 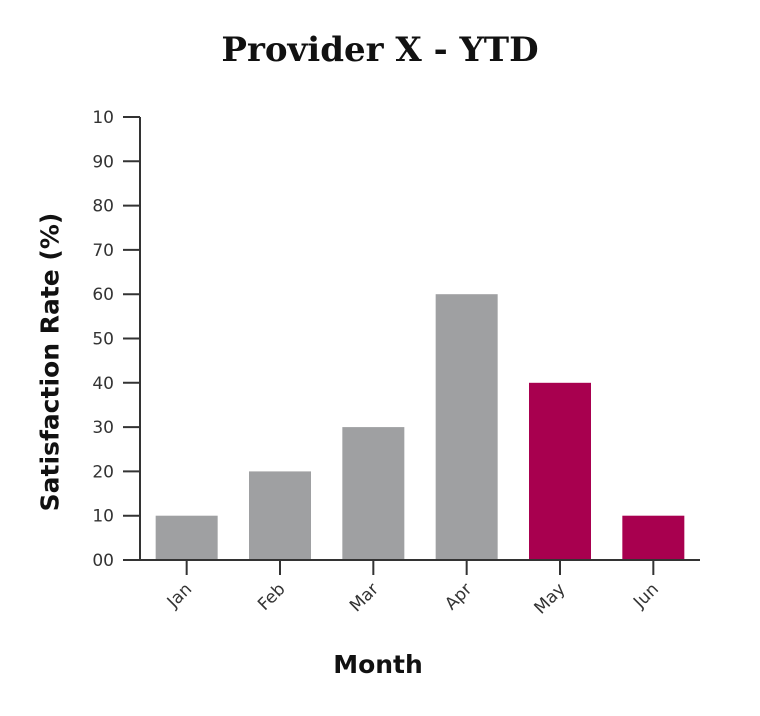 I want to click on chart-title: Provider X - YTD, so click(x=380, y=50).